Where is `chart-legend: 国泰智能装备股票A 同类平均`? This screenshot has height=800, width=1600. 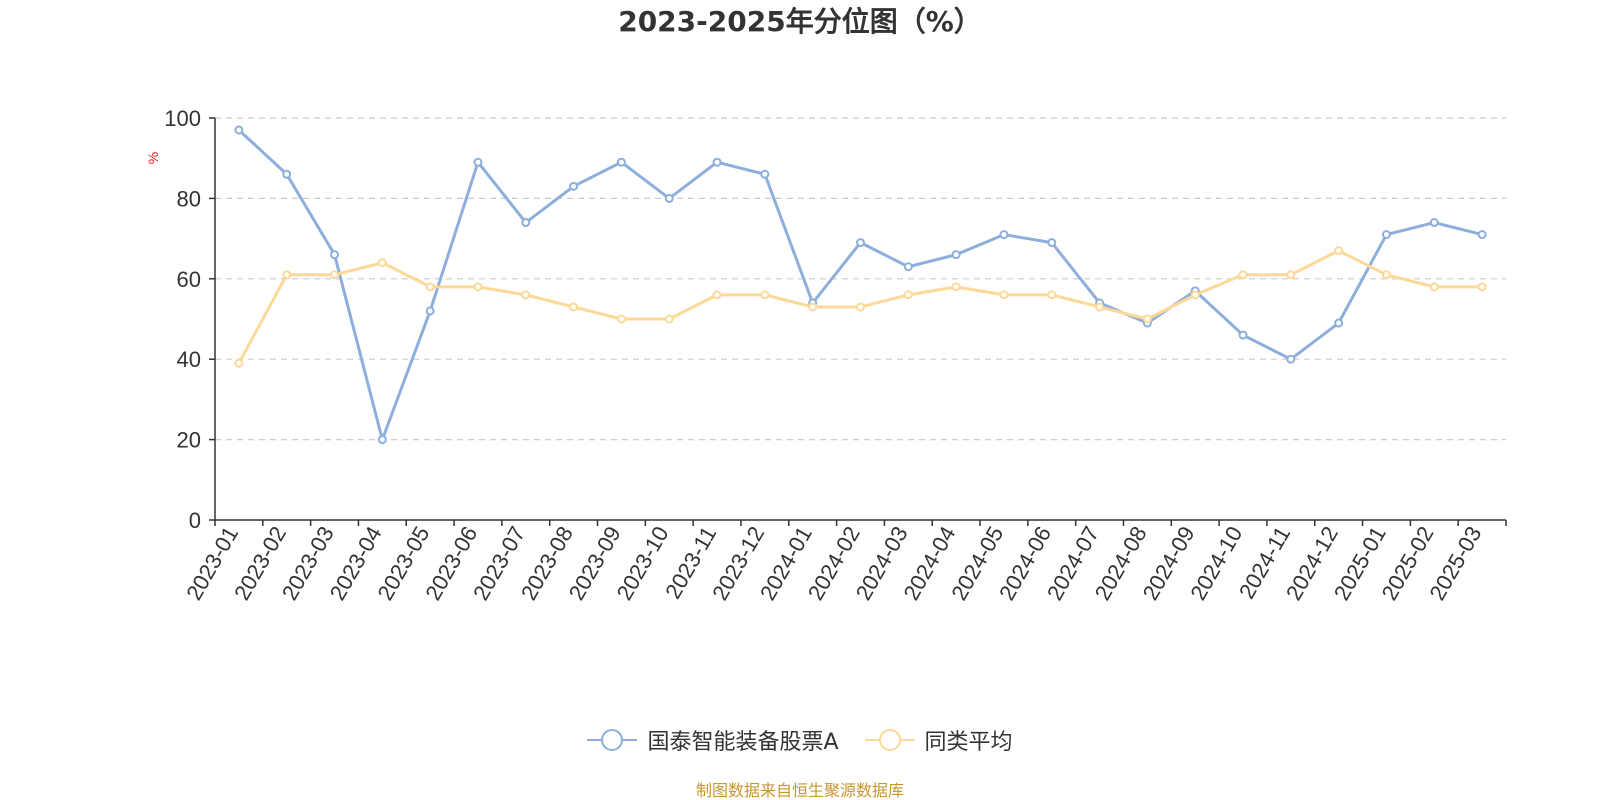 chart-legend: 国泰智能装备股票A 同类平均 is located at coordinates (800, 740).